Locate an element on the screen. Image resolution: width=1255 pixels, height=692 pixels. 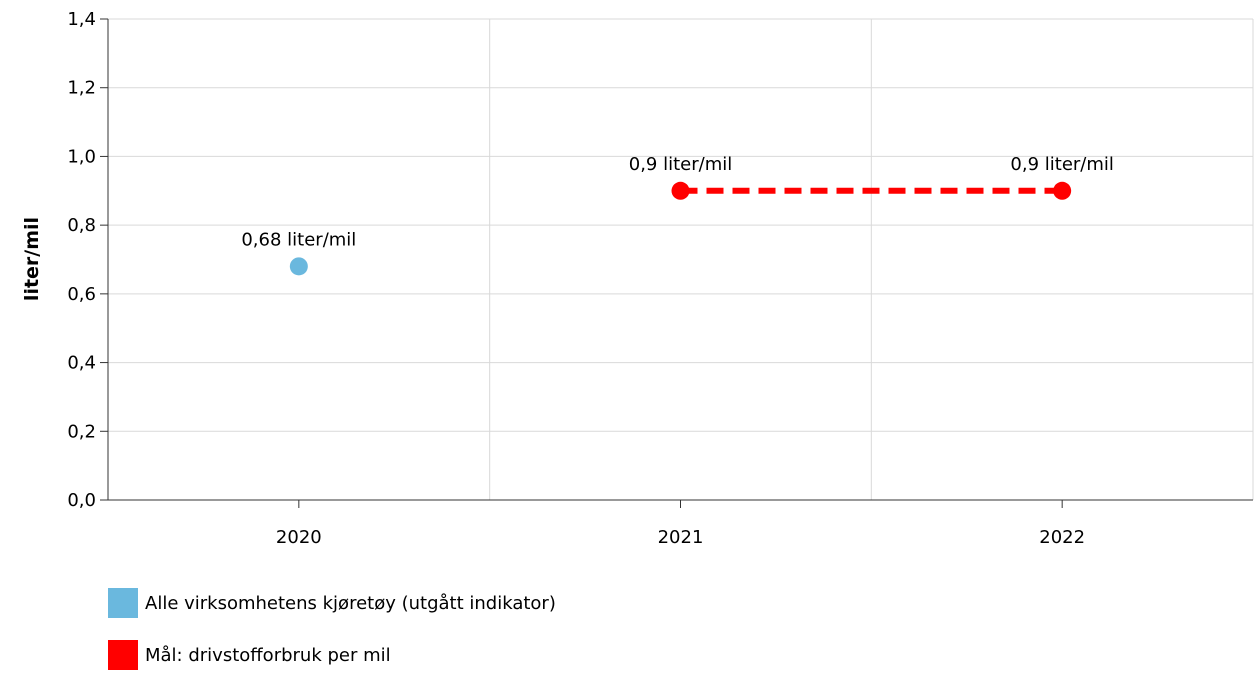
y-tick-label: 0,8 is located at coordinates (81, 225).